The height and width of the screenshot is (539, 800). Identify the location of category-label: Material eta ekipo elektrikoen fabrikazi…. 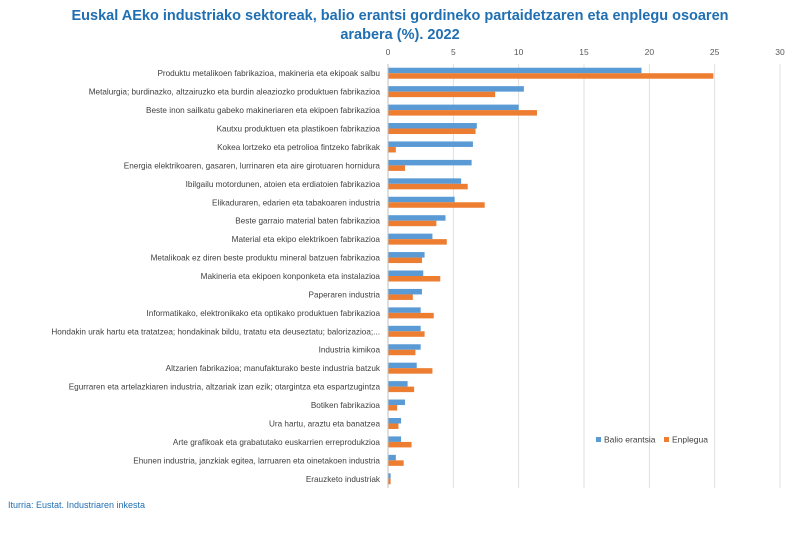
(306, 239).